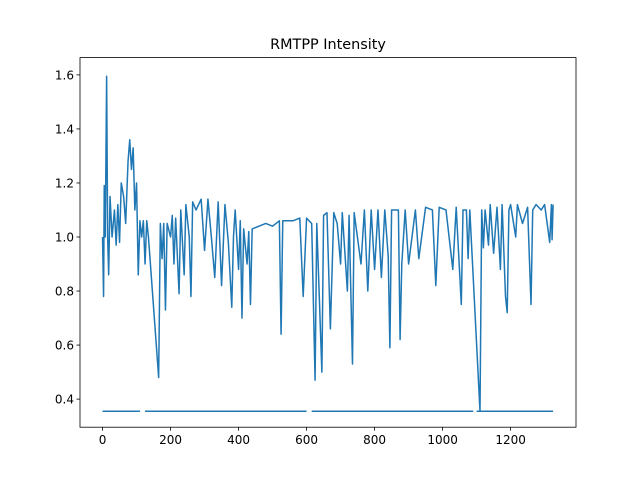  I want to click on y-tick-label: 1.6, so click(64, 75).